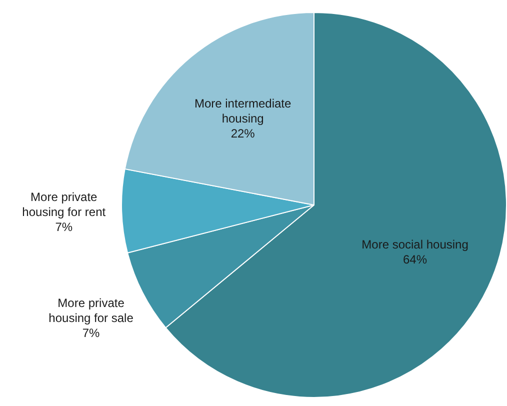 This screenshot has width=507, height=406. I want to click on data-label: 22%, so click(243, 133).